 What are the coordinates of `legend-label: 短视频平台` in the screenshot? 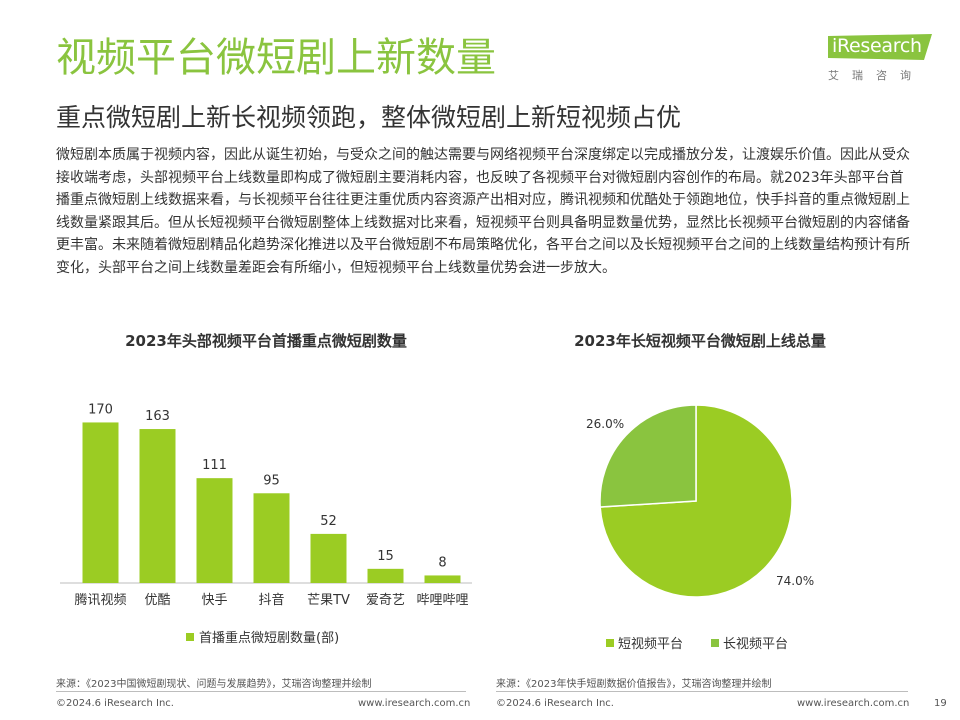 It's located at (650, 644).